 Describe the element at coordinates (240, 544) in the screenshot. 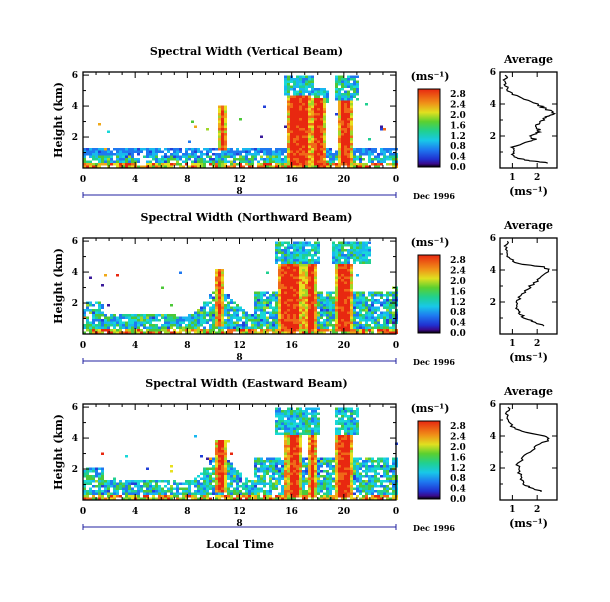

I see `x-axis-label: Local Time` at that location.